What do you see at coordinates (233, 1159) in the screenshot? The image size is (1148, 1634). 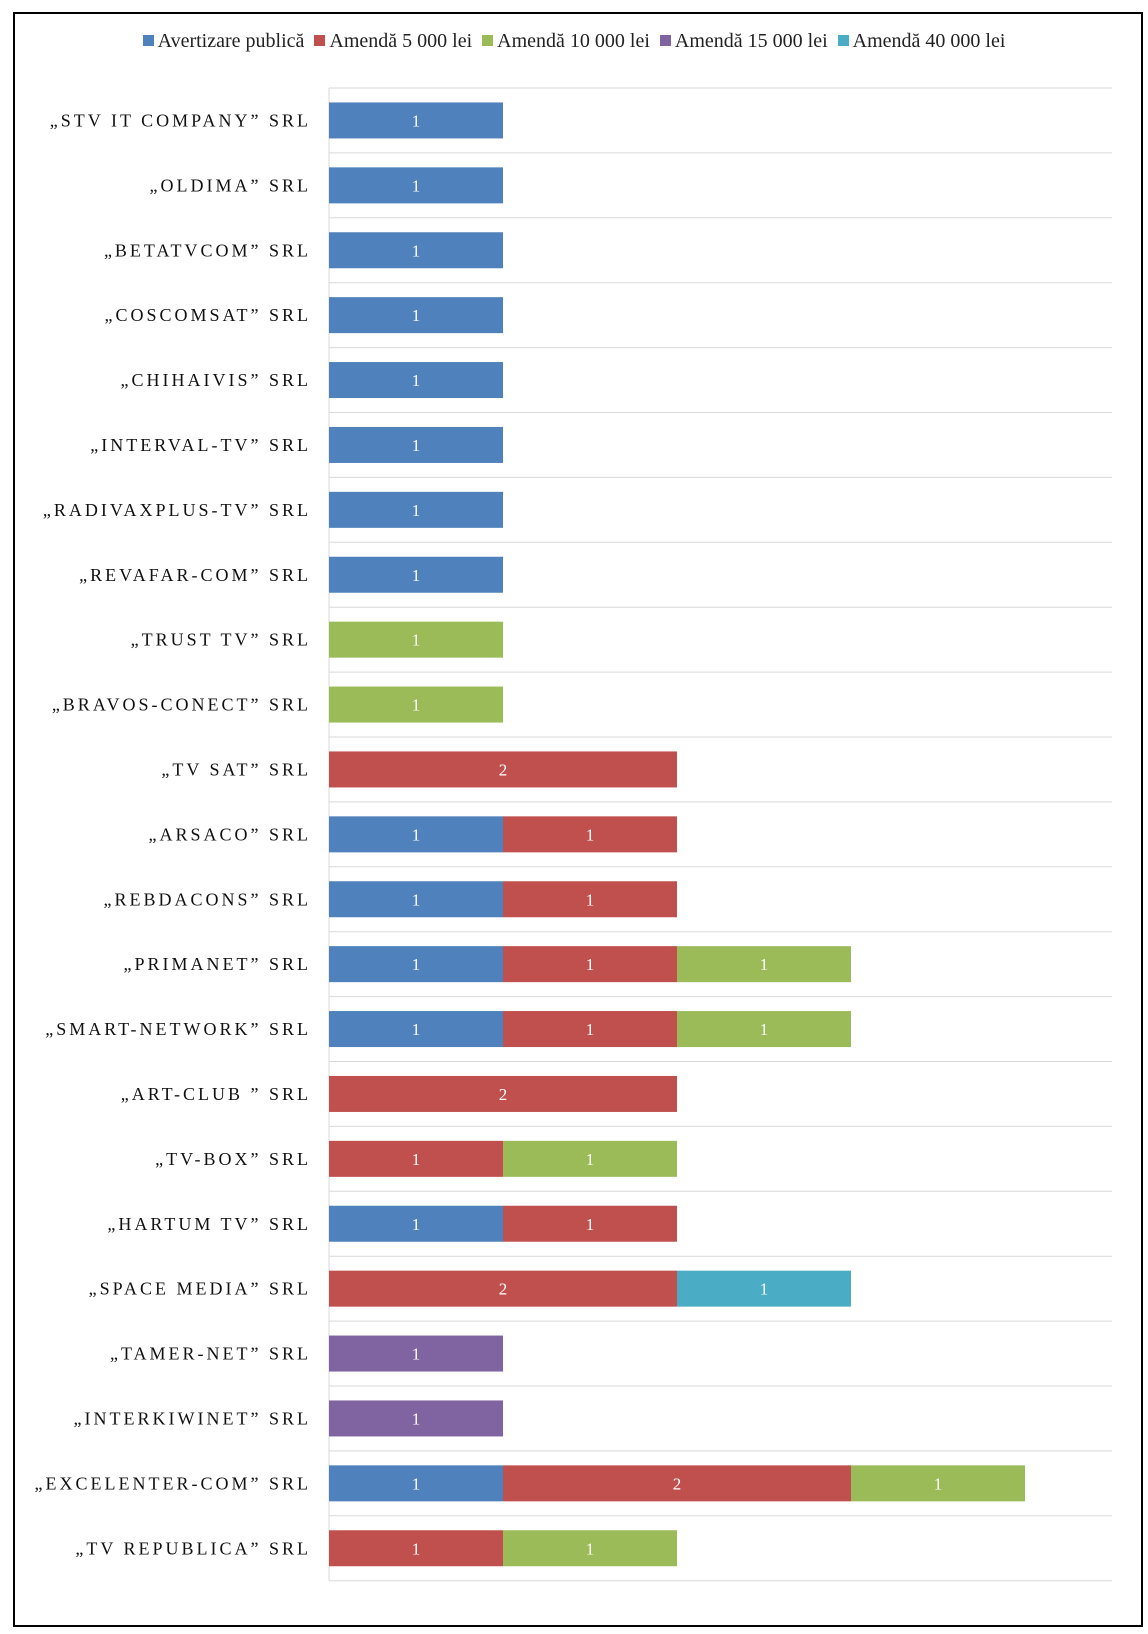 I see `category-label: „TV-BOX” SRL` at bounding box center [233, 1159].